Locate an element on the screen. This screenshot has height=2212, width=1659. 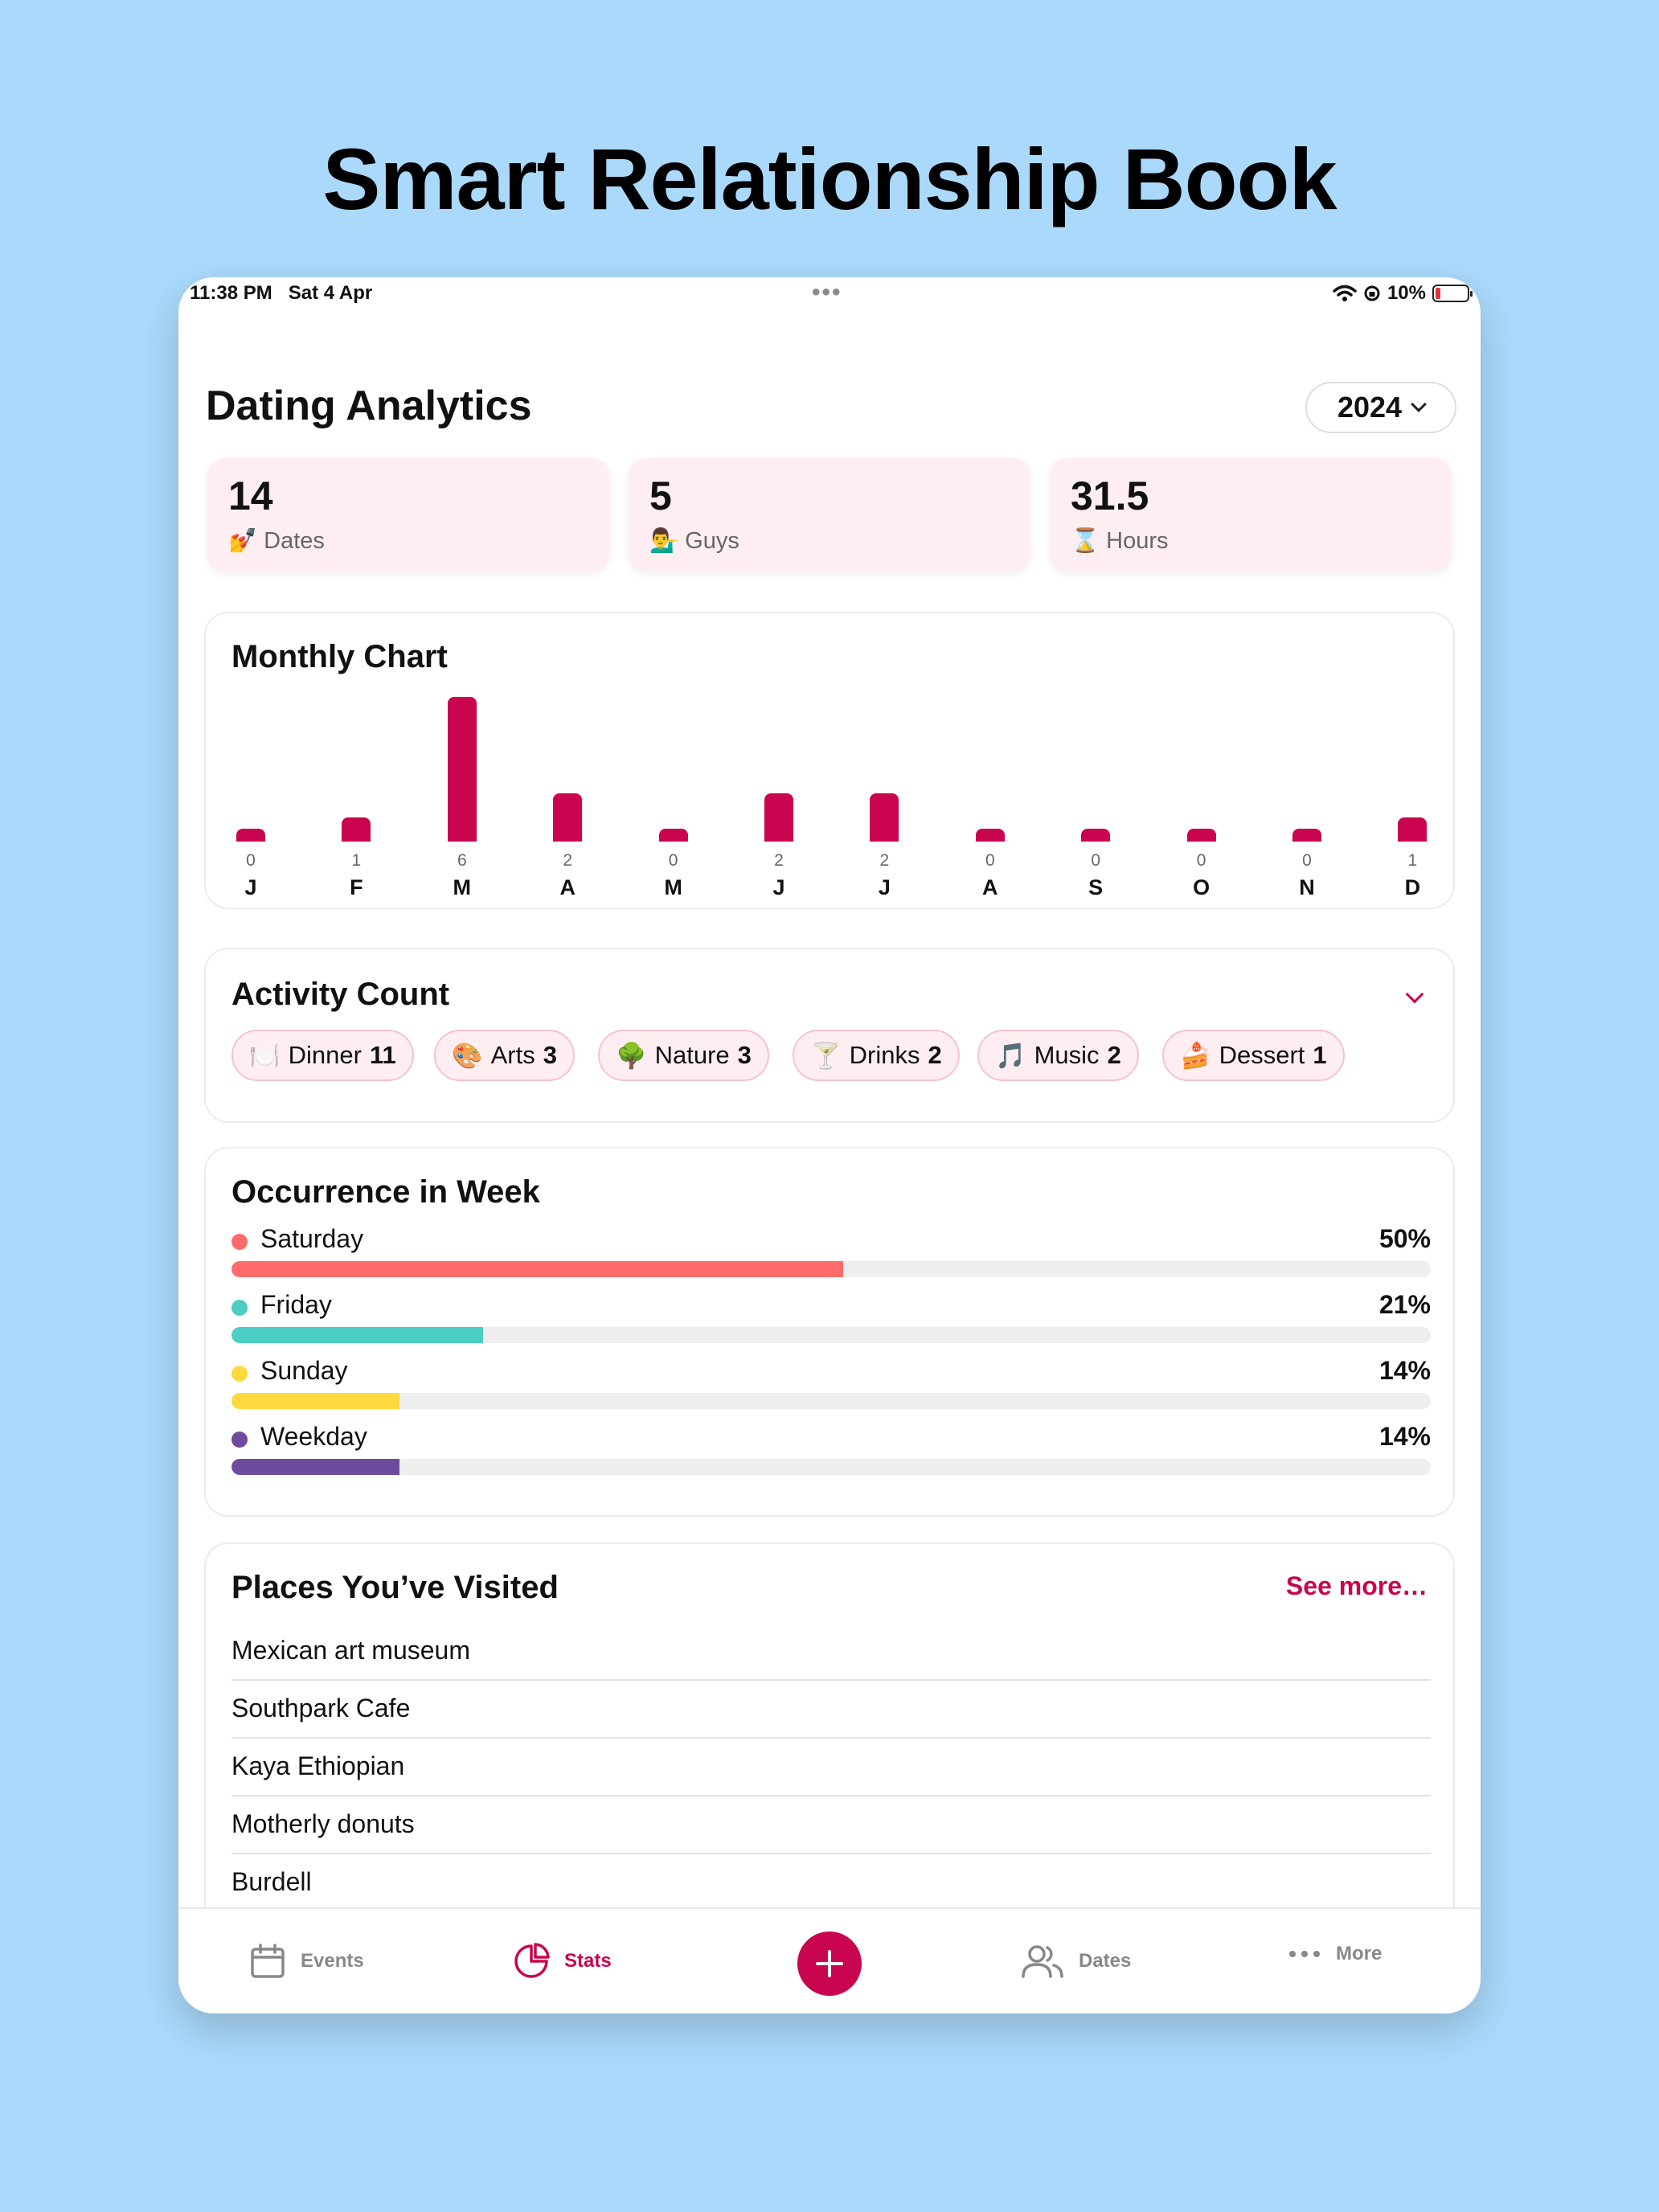
place-item: Kaya Ethiopian is located at coordinates (831, 1767).